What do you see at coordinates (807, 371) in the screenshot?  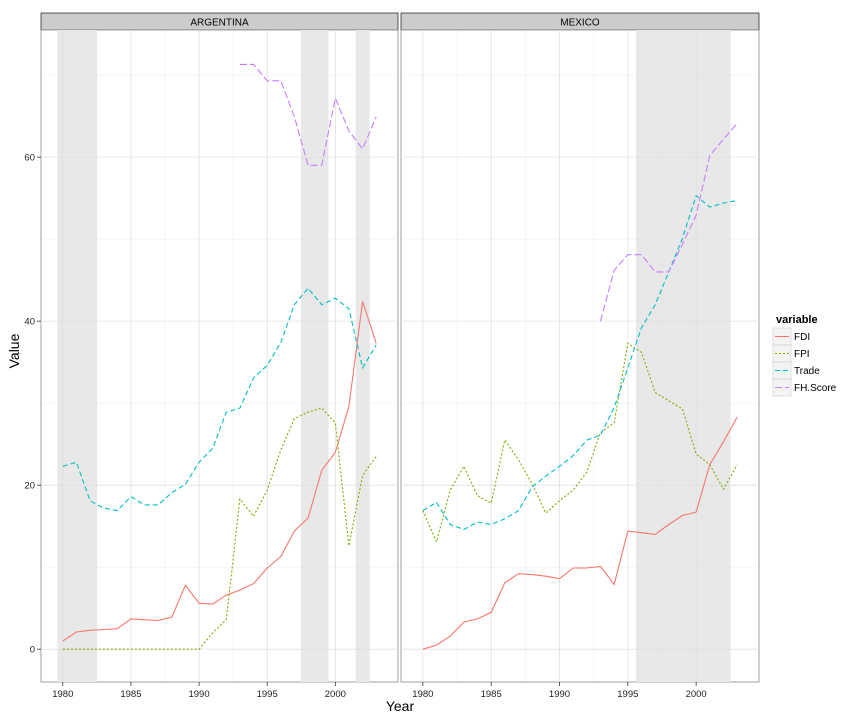 I see `legend-label: Trade` at bounding box center [807, 371].